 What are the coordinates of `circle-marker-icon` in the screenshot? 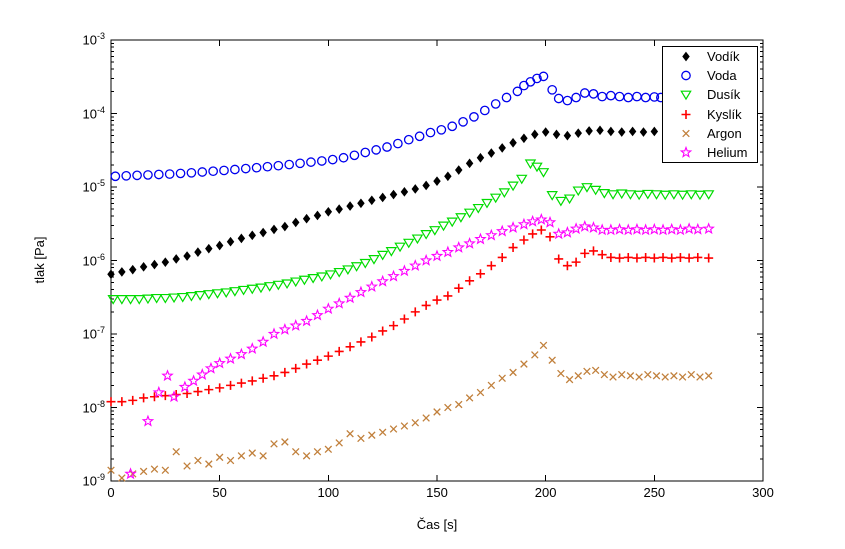 It's located at (686, 75).